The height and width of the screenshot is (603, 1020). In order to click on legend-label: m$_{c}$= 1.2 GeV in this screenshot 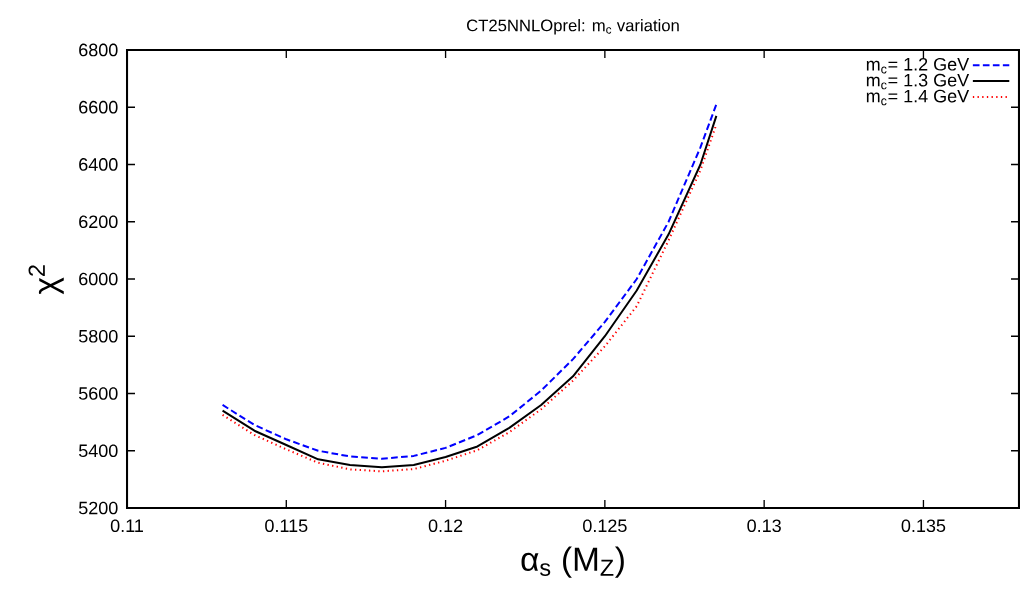, I will do `click(918, 65)`.